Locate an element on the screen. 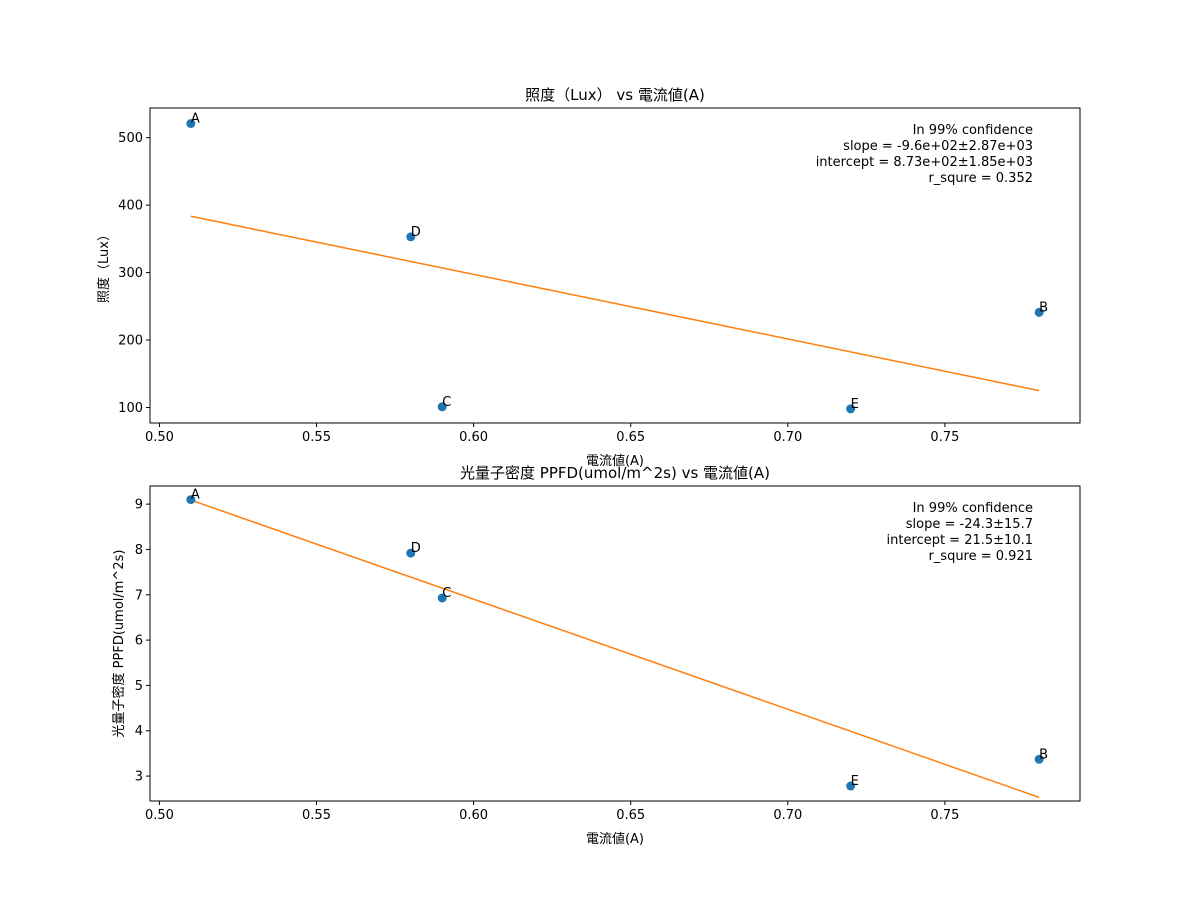 The width and height of the screenshot is (1200, 900). y-tick-label: 500 is located at coordinates (130, 138).